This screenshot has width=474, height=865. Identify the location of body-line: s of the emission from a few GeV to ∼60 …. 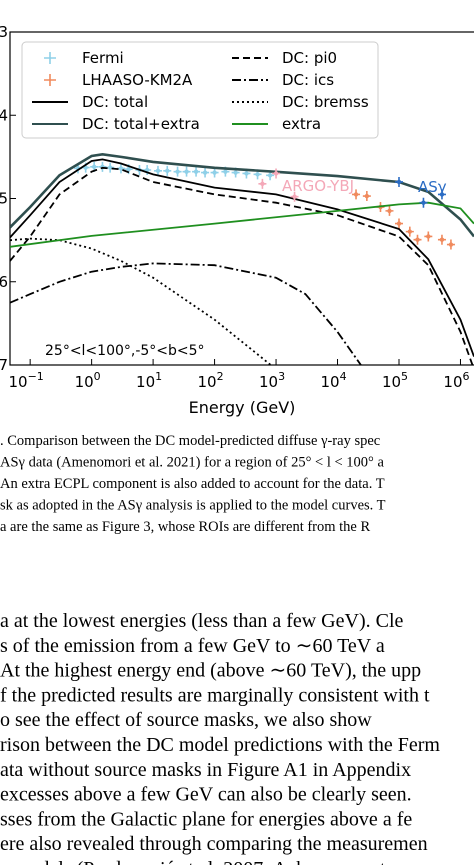
(192, 646).